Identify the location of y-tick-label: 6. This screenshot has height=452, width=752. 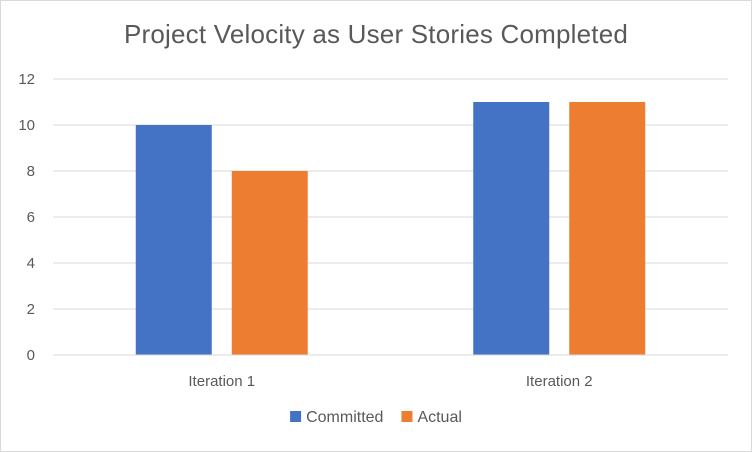
(31, 217).